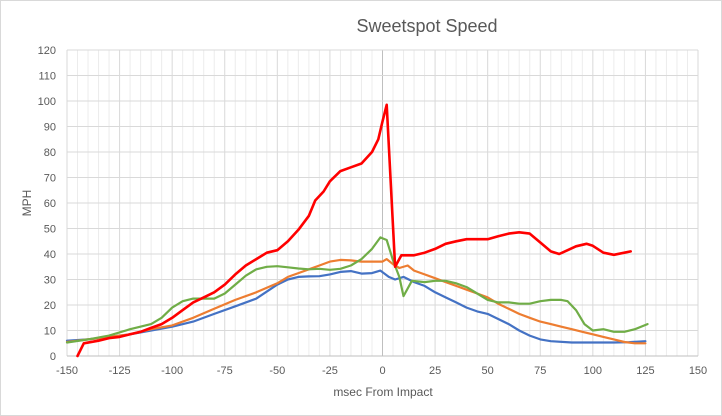 Image resolution: width=722 pixels, height=416 pixels. Describe the element at coordinates (50, 255) in the screenshot. I see `y-tick-label: 40` at that location.